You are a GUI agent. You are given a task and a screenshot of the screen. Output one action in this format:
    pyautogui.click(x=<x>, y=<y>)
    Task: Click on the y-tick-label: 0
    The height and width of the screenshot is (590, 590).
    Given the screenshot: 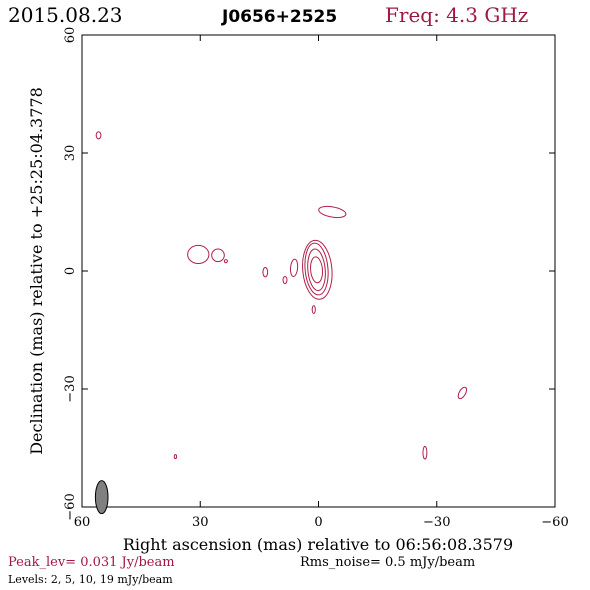 What is the action you would take?
    pyautogui.click(x=70, y=271)
    